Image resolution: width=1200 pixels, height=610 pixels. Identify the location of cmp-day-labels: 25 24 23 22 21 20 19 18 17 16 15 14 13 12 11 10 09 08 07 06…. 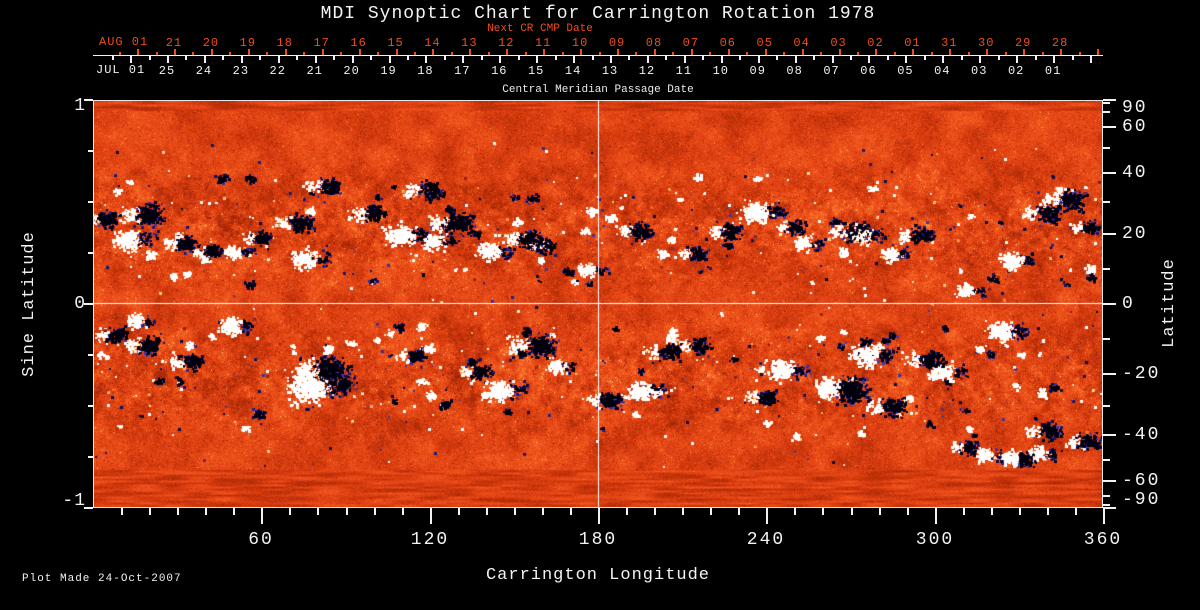
(600, 72).